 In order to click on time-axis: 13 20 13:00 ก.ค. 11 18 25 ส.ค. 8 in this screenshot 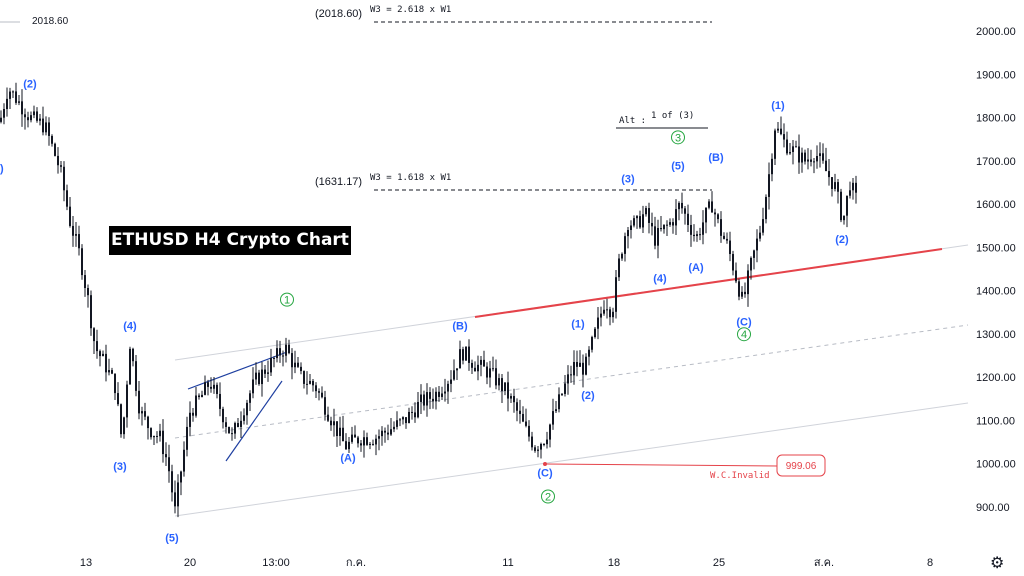, I will do `click(506, 563)`.